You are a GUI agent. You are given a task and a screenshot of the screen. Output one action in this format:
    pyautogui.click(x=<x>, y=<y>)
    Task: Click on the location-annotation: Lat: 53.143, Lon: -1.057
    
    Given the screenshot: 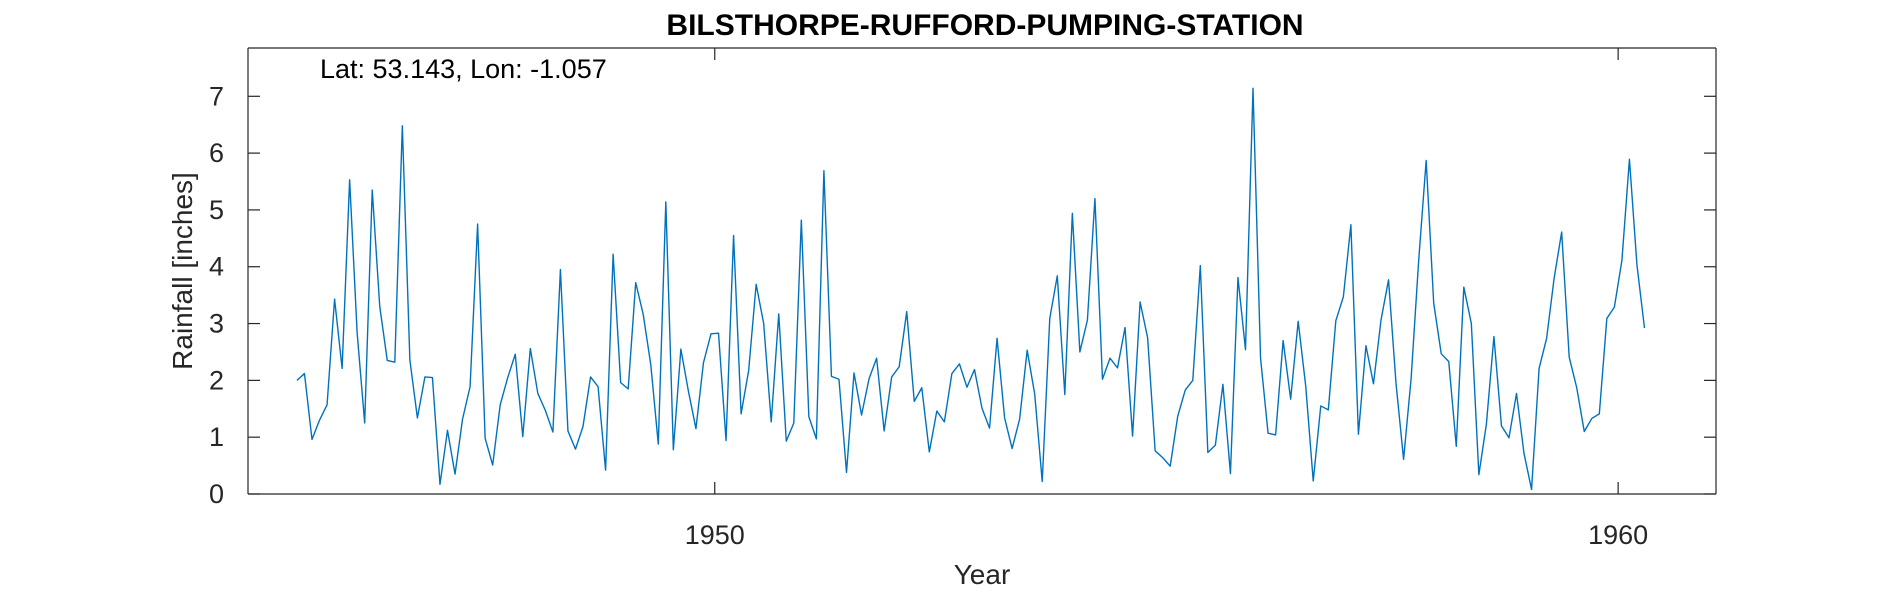 What is the action you would take?
    pyautogui.click(x=463, y=69)
    